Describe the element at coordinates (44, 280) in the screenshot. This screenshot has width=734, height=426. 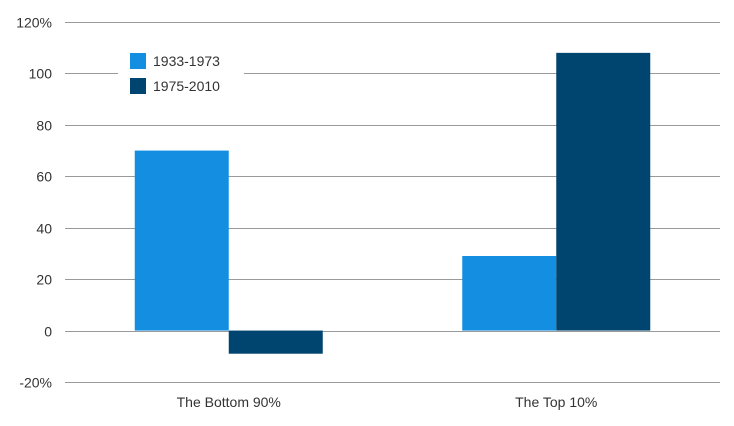
I see `y-tick-label: 20` at that location.